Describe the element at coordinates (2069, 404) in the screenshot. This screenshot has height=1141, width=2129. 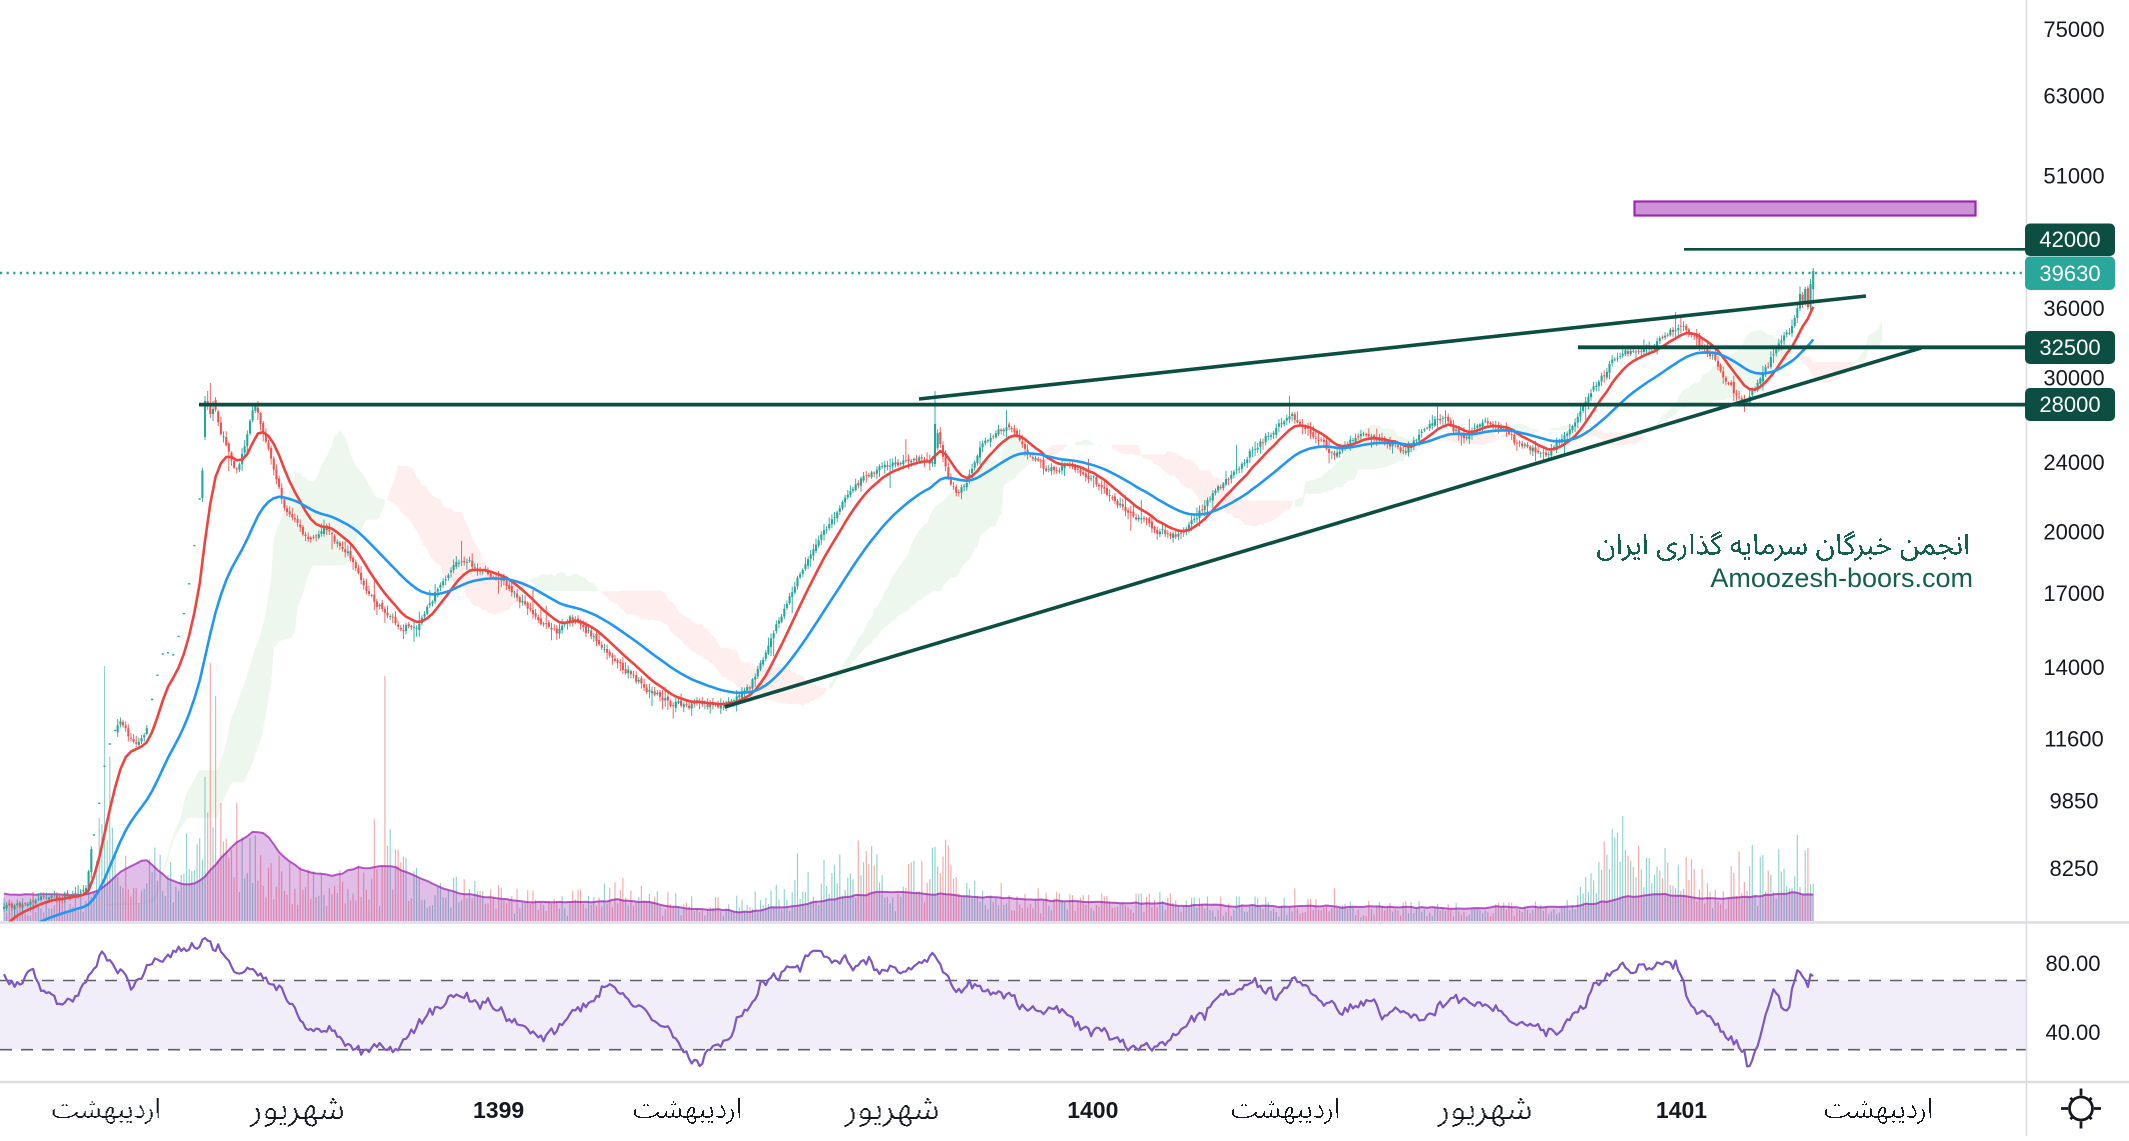
I see `svg-text: 28000` at that location.